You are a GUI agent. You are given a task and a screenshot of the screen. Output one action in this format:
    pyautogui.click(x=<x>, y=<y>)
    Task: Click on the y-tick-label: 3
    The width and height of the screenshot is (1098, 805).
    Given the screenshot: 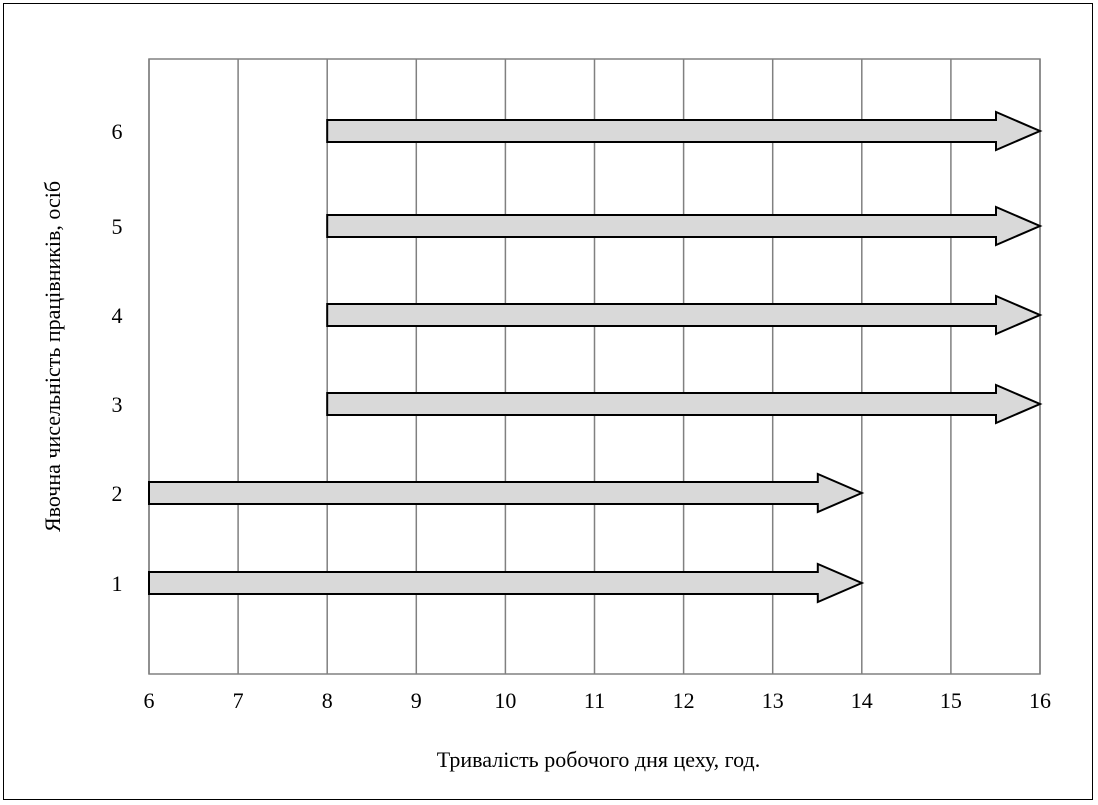 What is the action you would take?
    pyautogui.click(x=117, y=404)
    